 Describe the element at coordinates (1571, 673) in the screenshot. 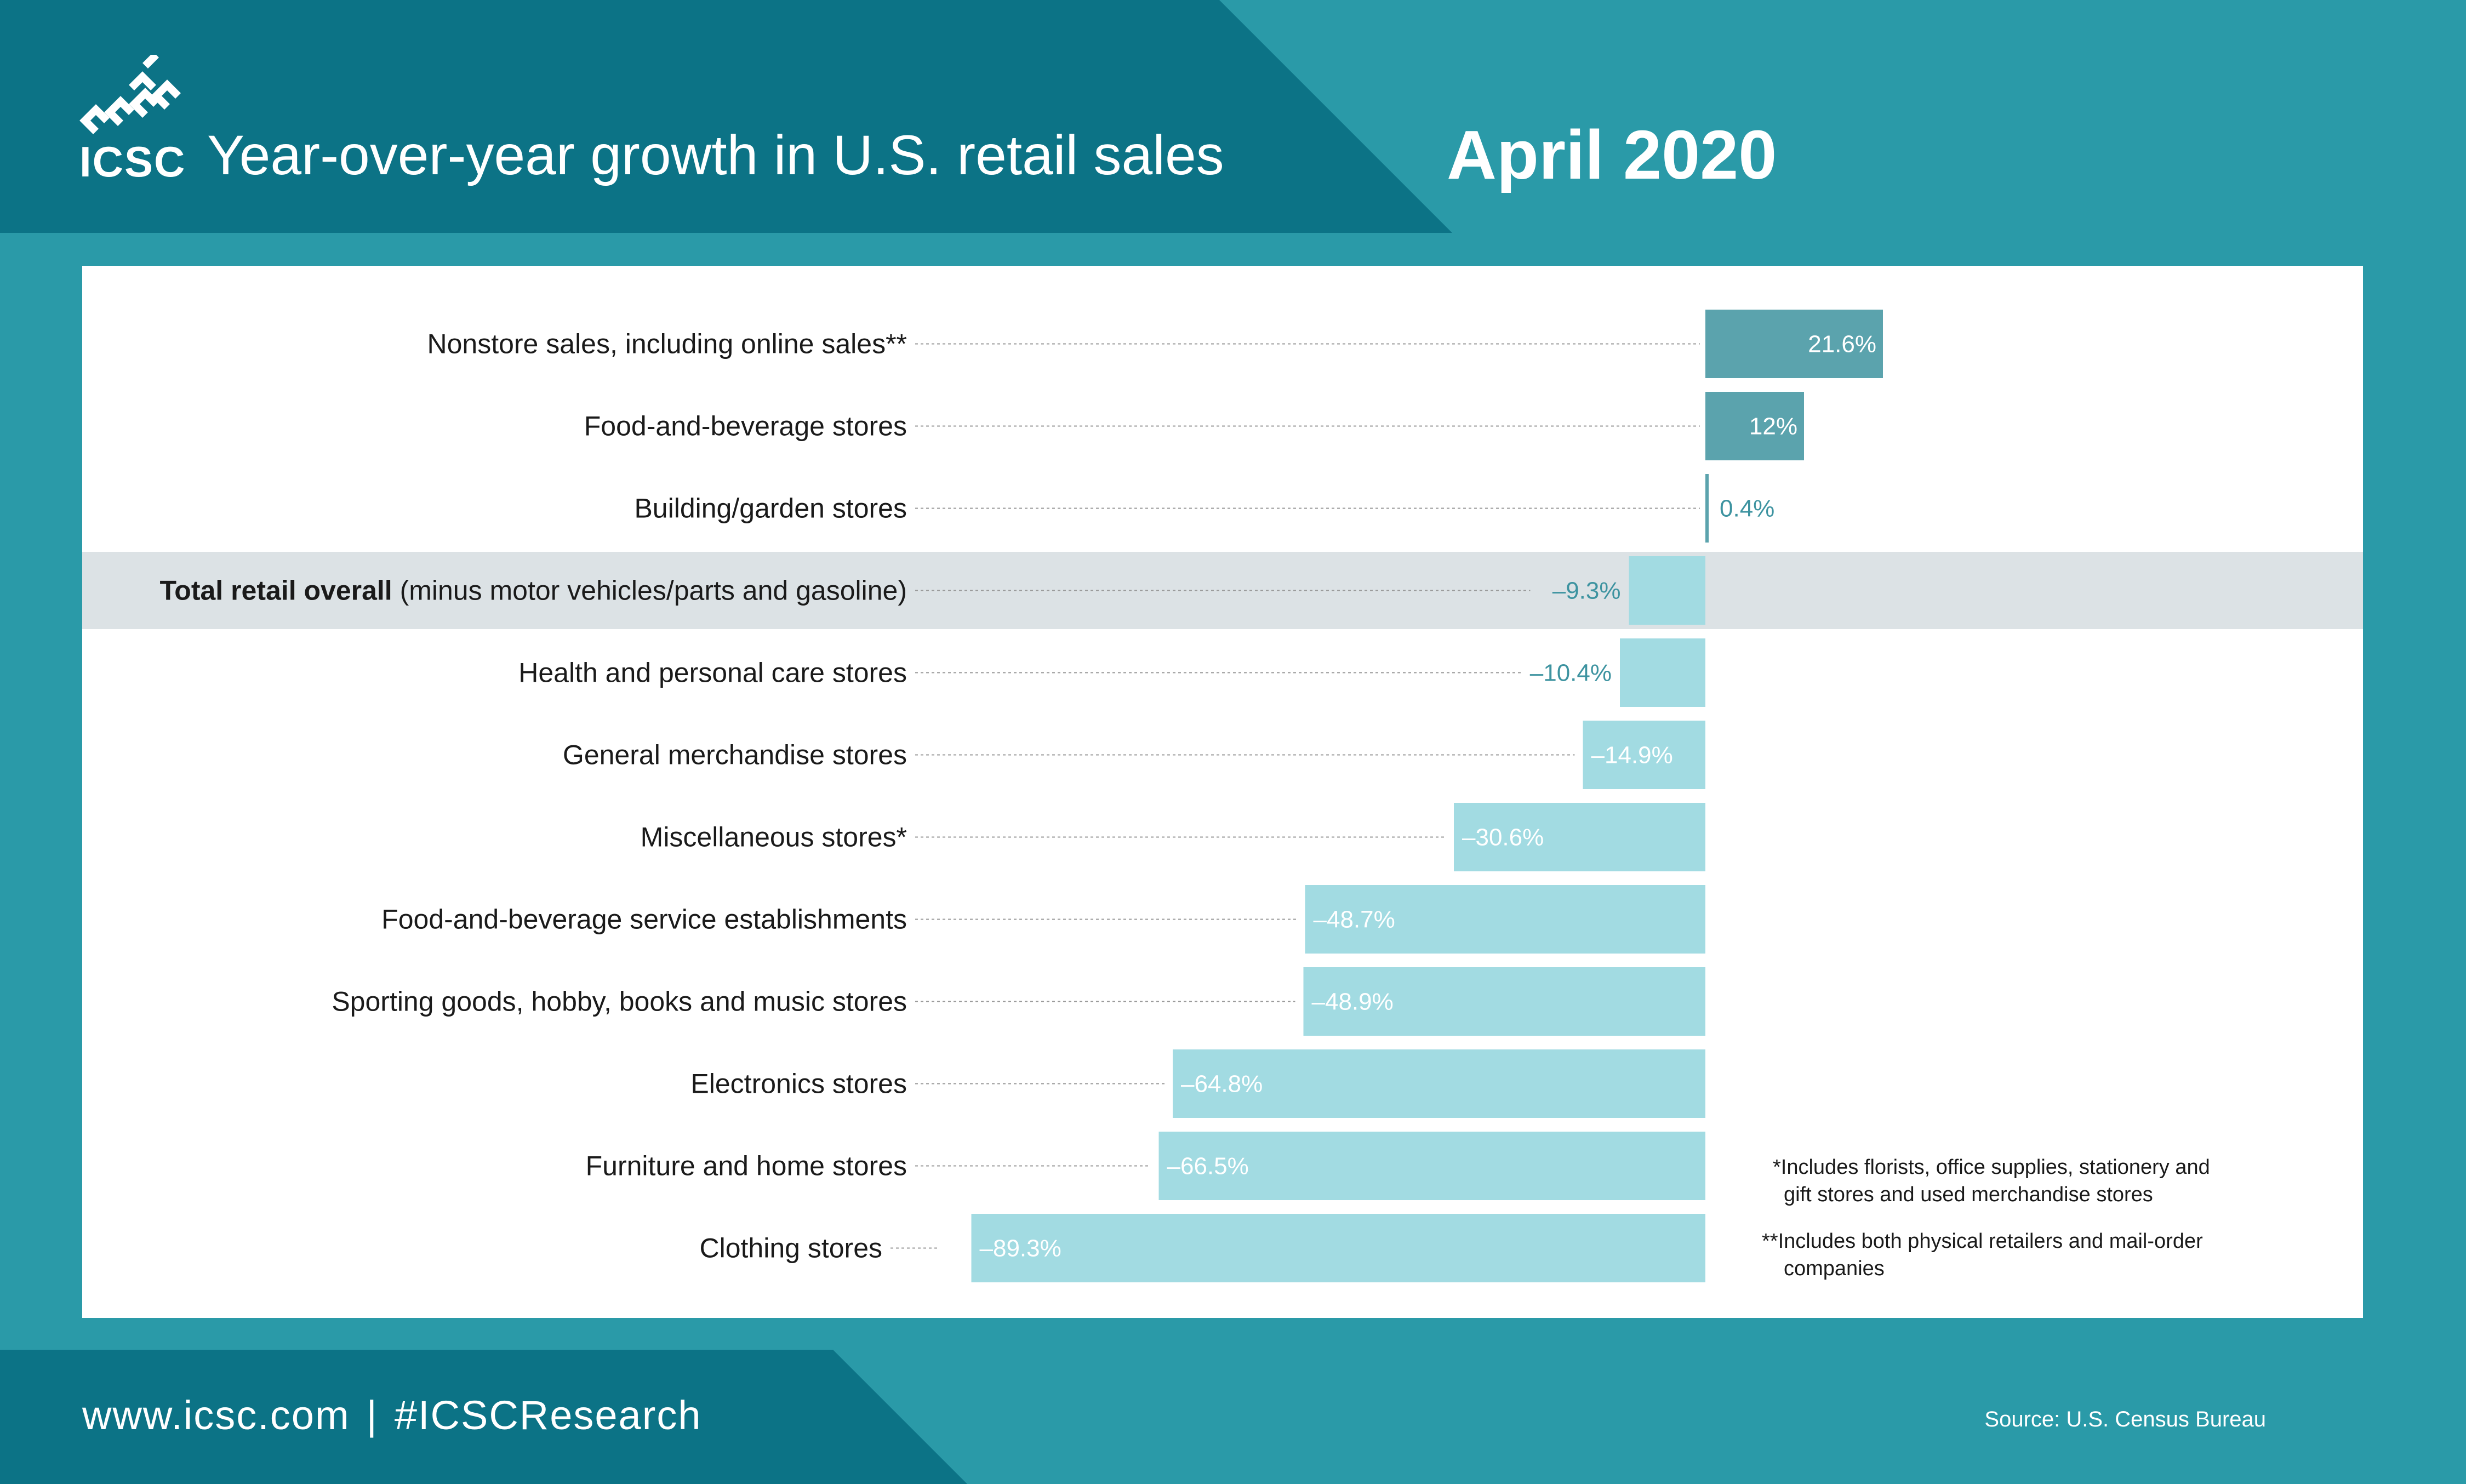

I see `value-label: –10.4%` at that location.